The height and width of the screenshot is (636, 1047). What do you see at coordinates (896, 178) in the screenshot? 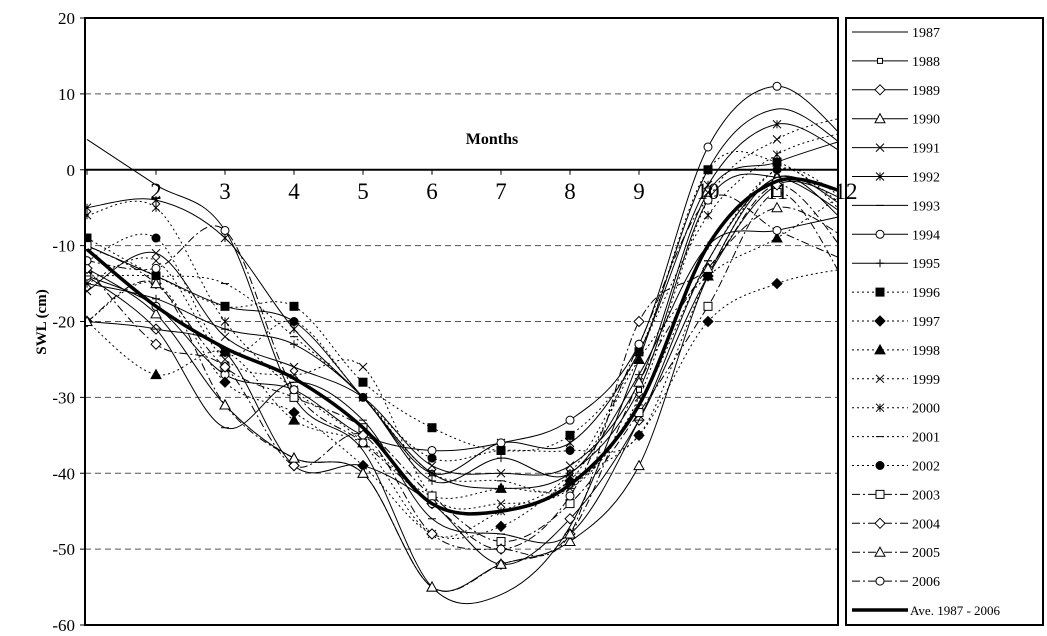
I see `legend-item: 1992` at bounding box center [896, 178].